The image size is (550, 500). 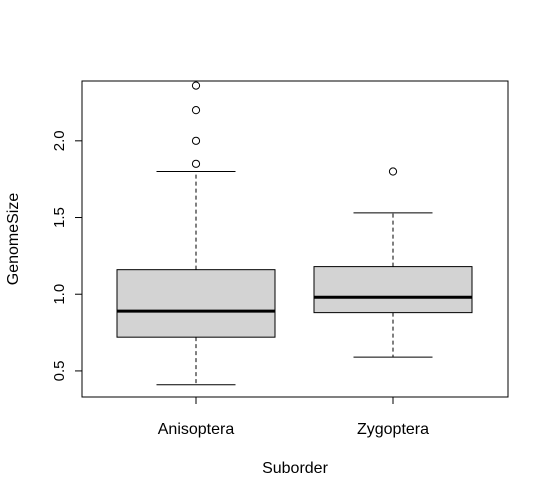 What do you see at coordinates (295, 468) in the screenshot?
I see `x-axis-label: Suborder` at bounding box center [295, 468].